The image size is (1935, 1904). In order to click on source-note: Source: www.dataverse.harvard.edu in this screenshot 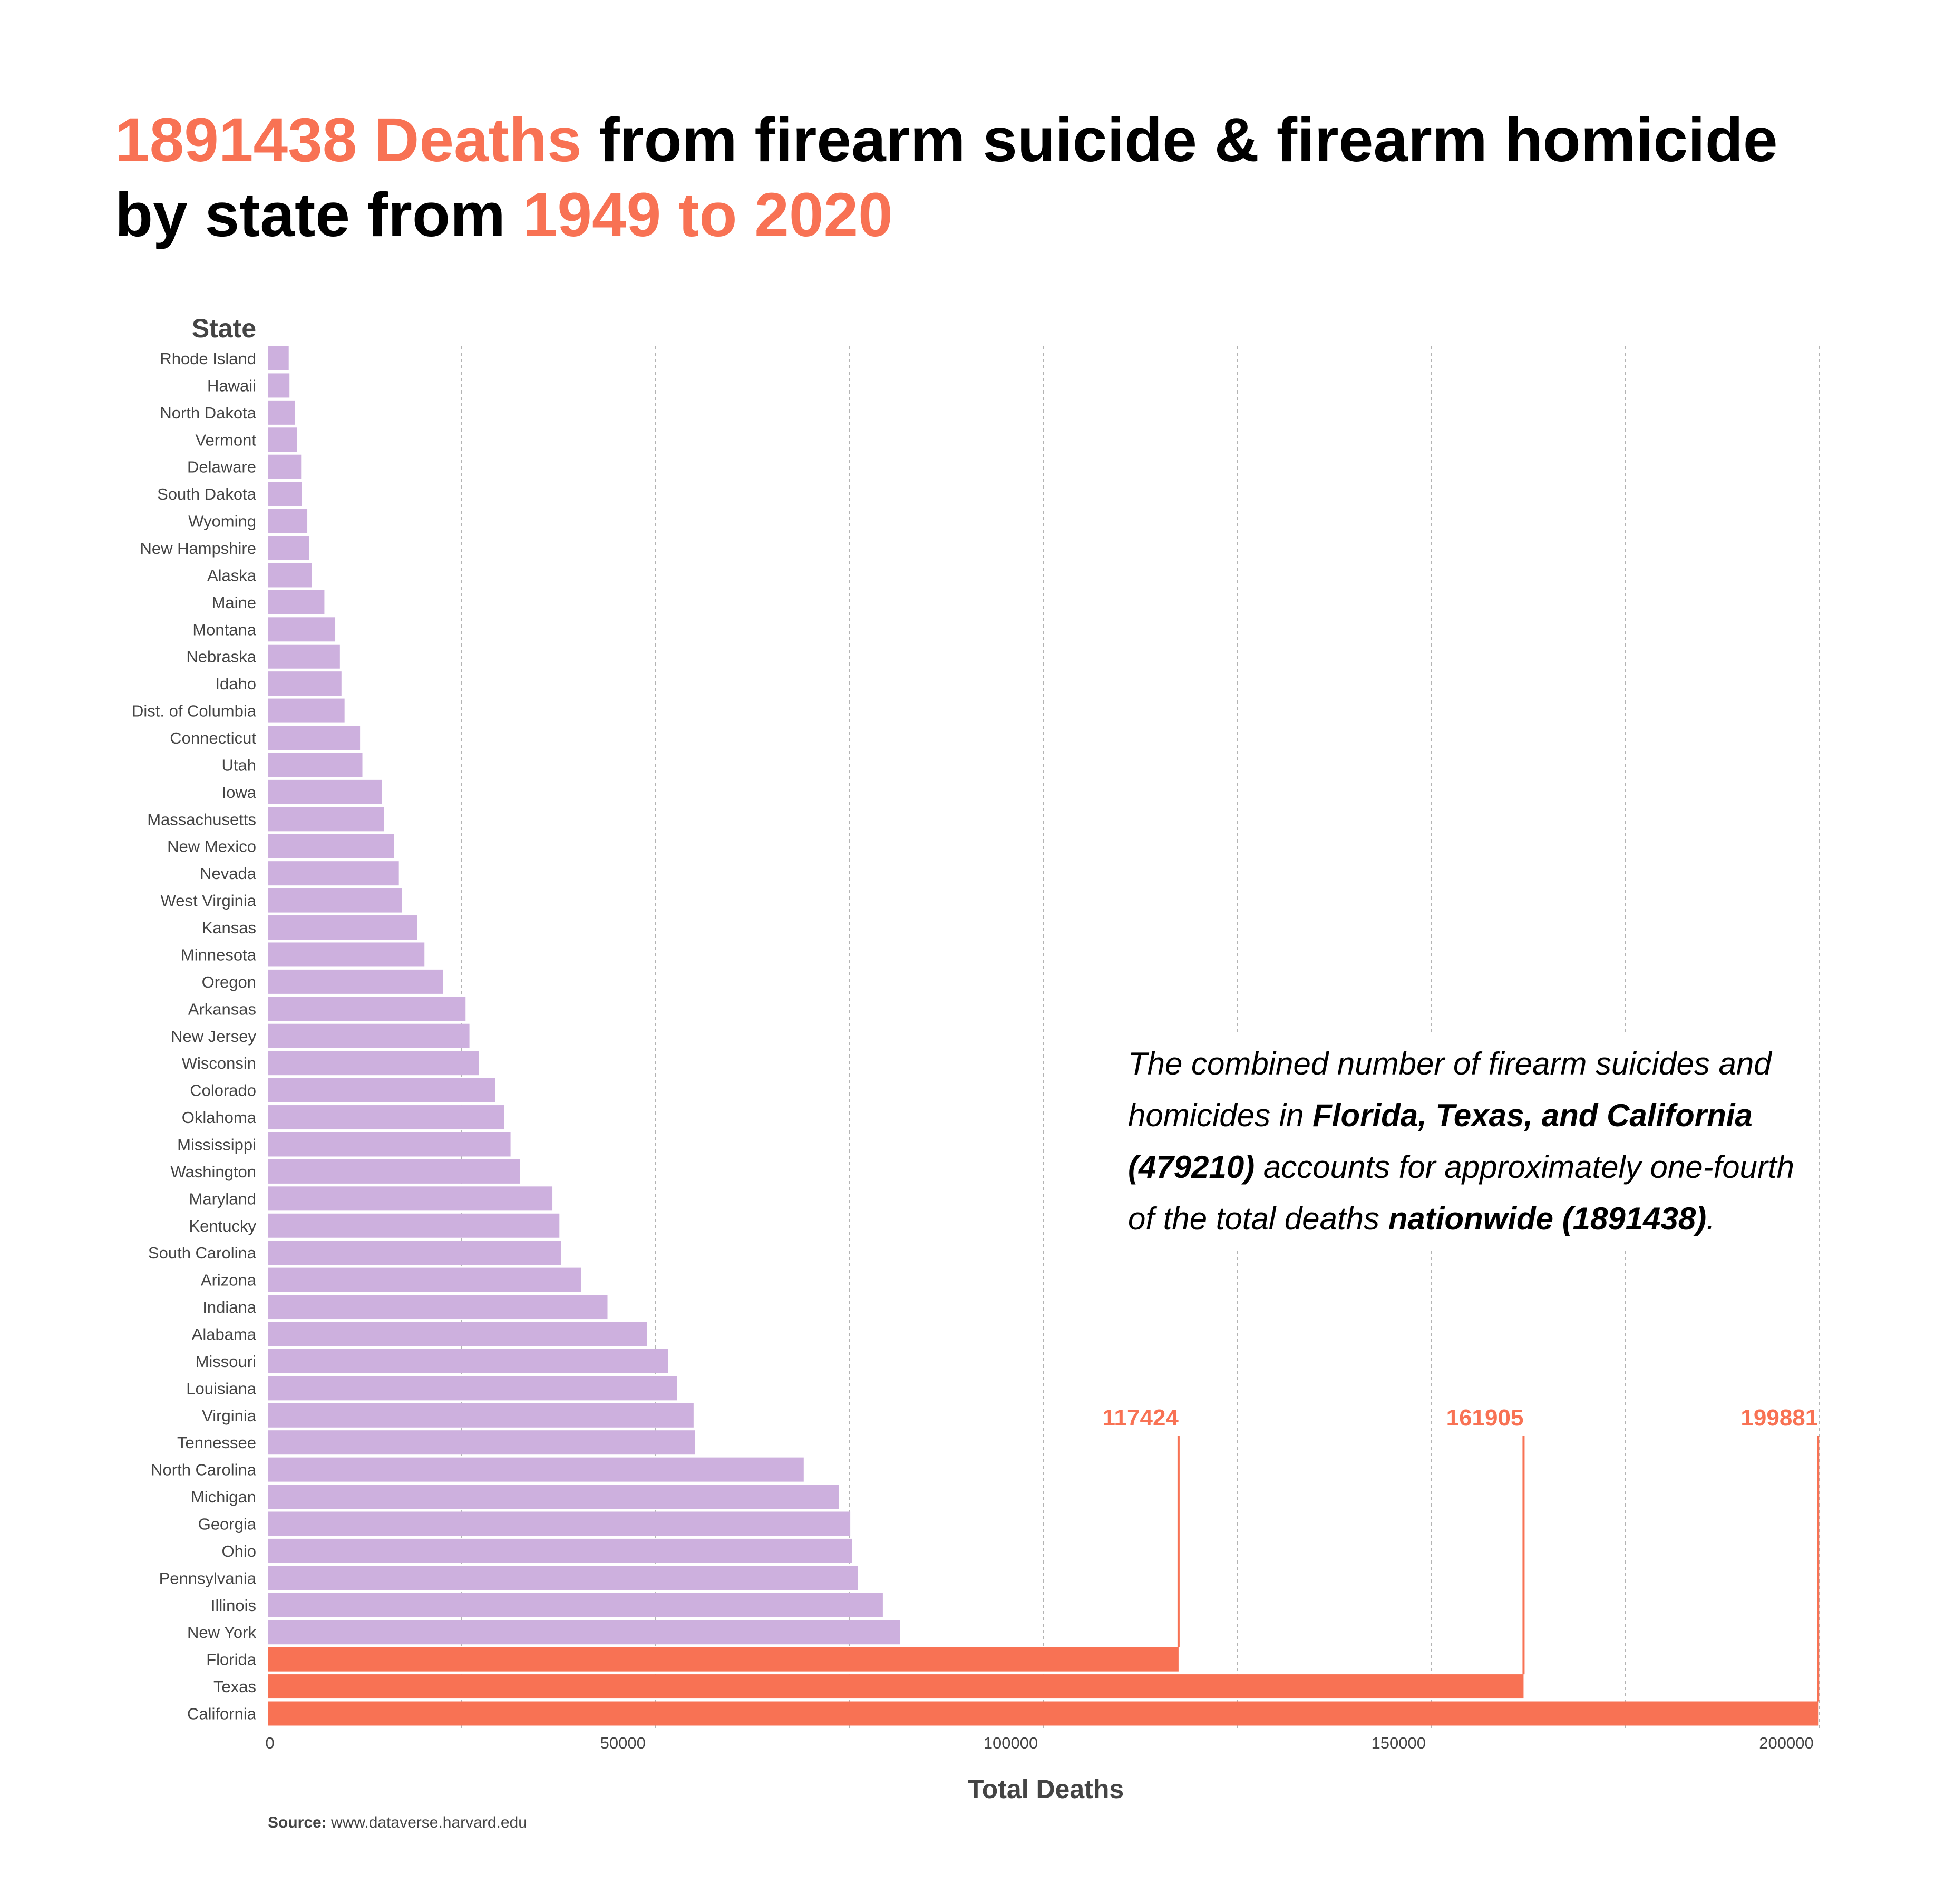, I will do `click(397, 1823)`.